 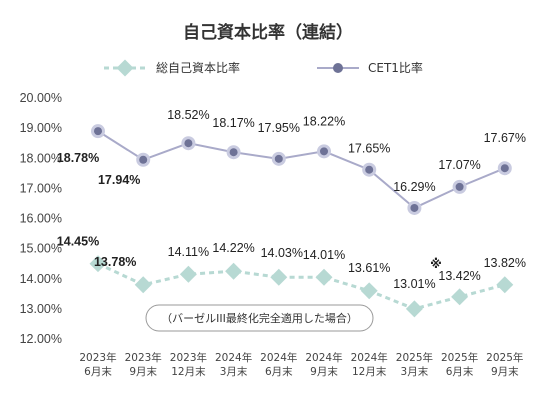 What do you see at coordinates (41, 339) in the screenshot?
I see `y-tick-label: 12.00%` at bounding box center [41, 339].